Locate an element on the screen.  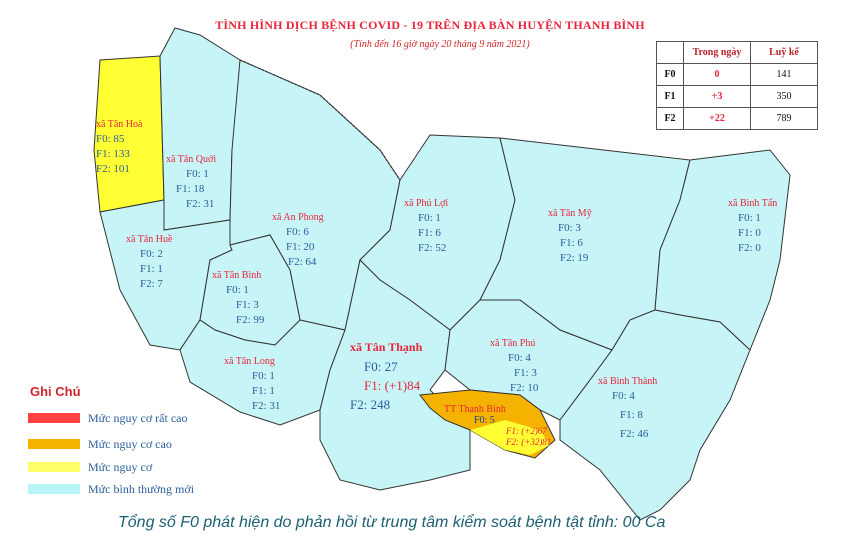
legend-label: Mức bình thường mới is located at coordinates (141, 488).